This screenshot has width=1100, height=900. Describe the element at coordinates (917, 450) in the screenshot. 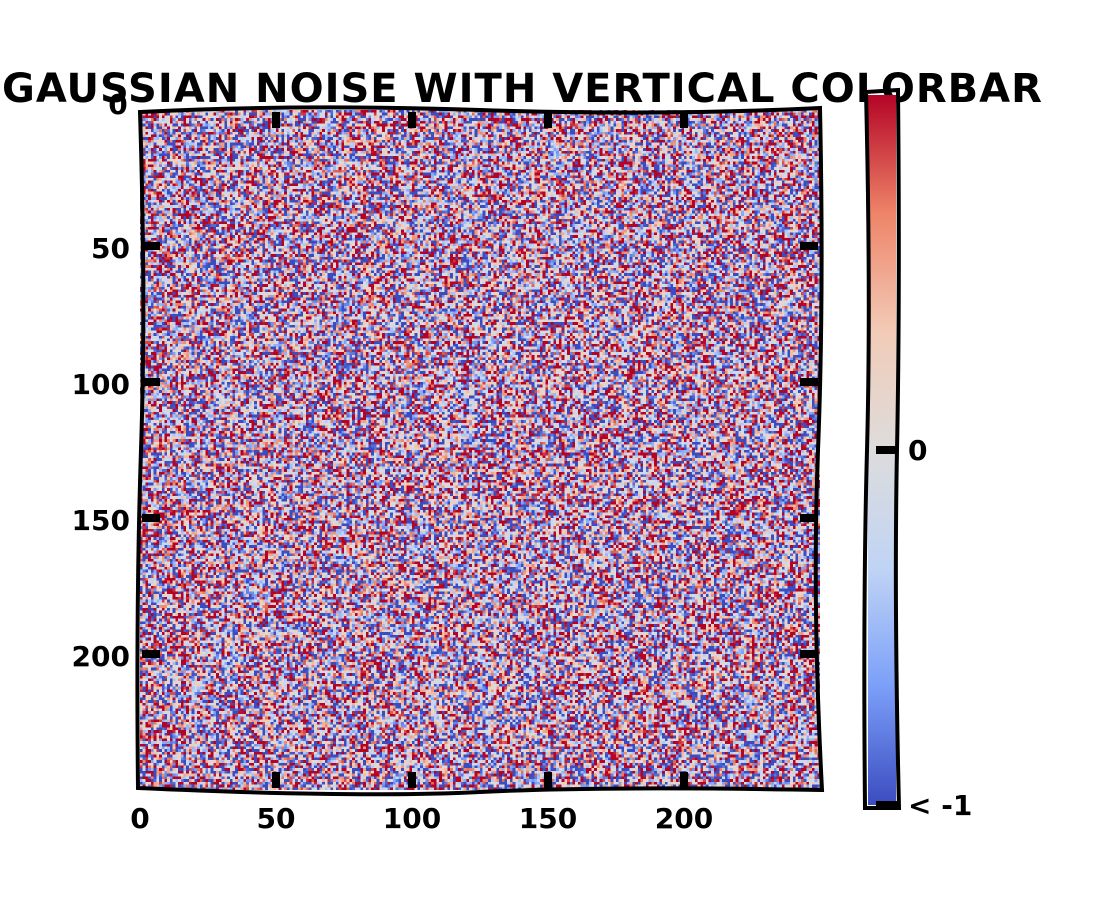

I see `colorbar-tick-label: 0` at that location.